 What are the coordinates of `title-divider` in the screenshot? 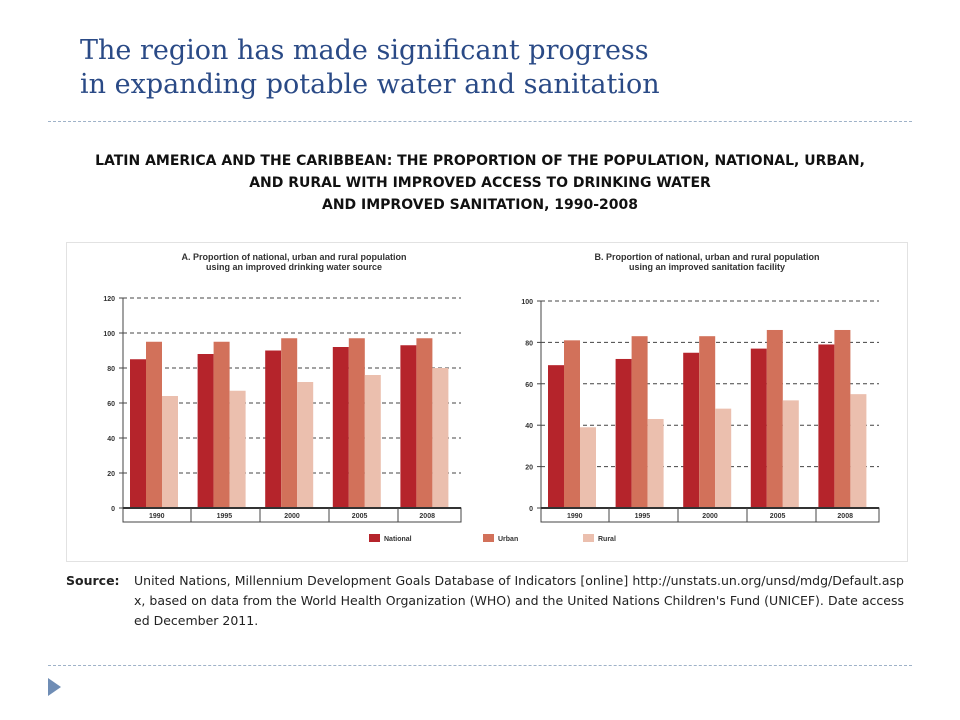 It's located at (480, 121).